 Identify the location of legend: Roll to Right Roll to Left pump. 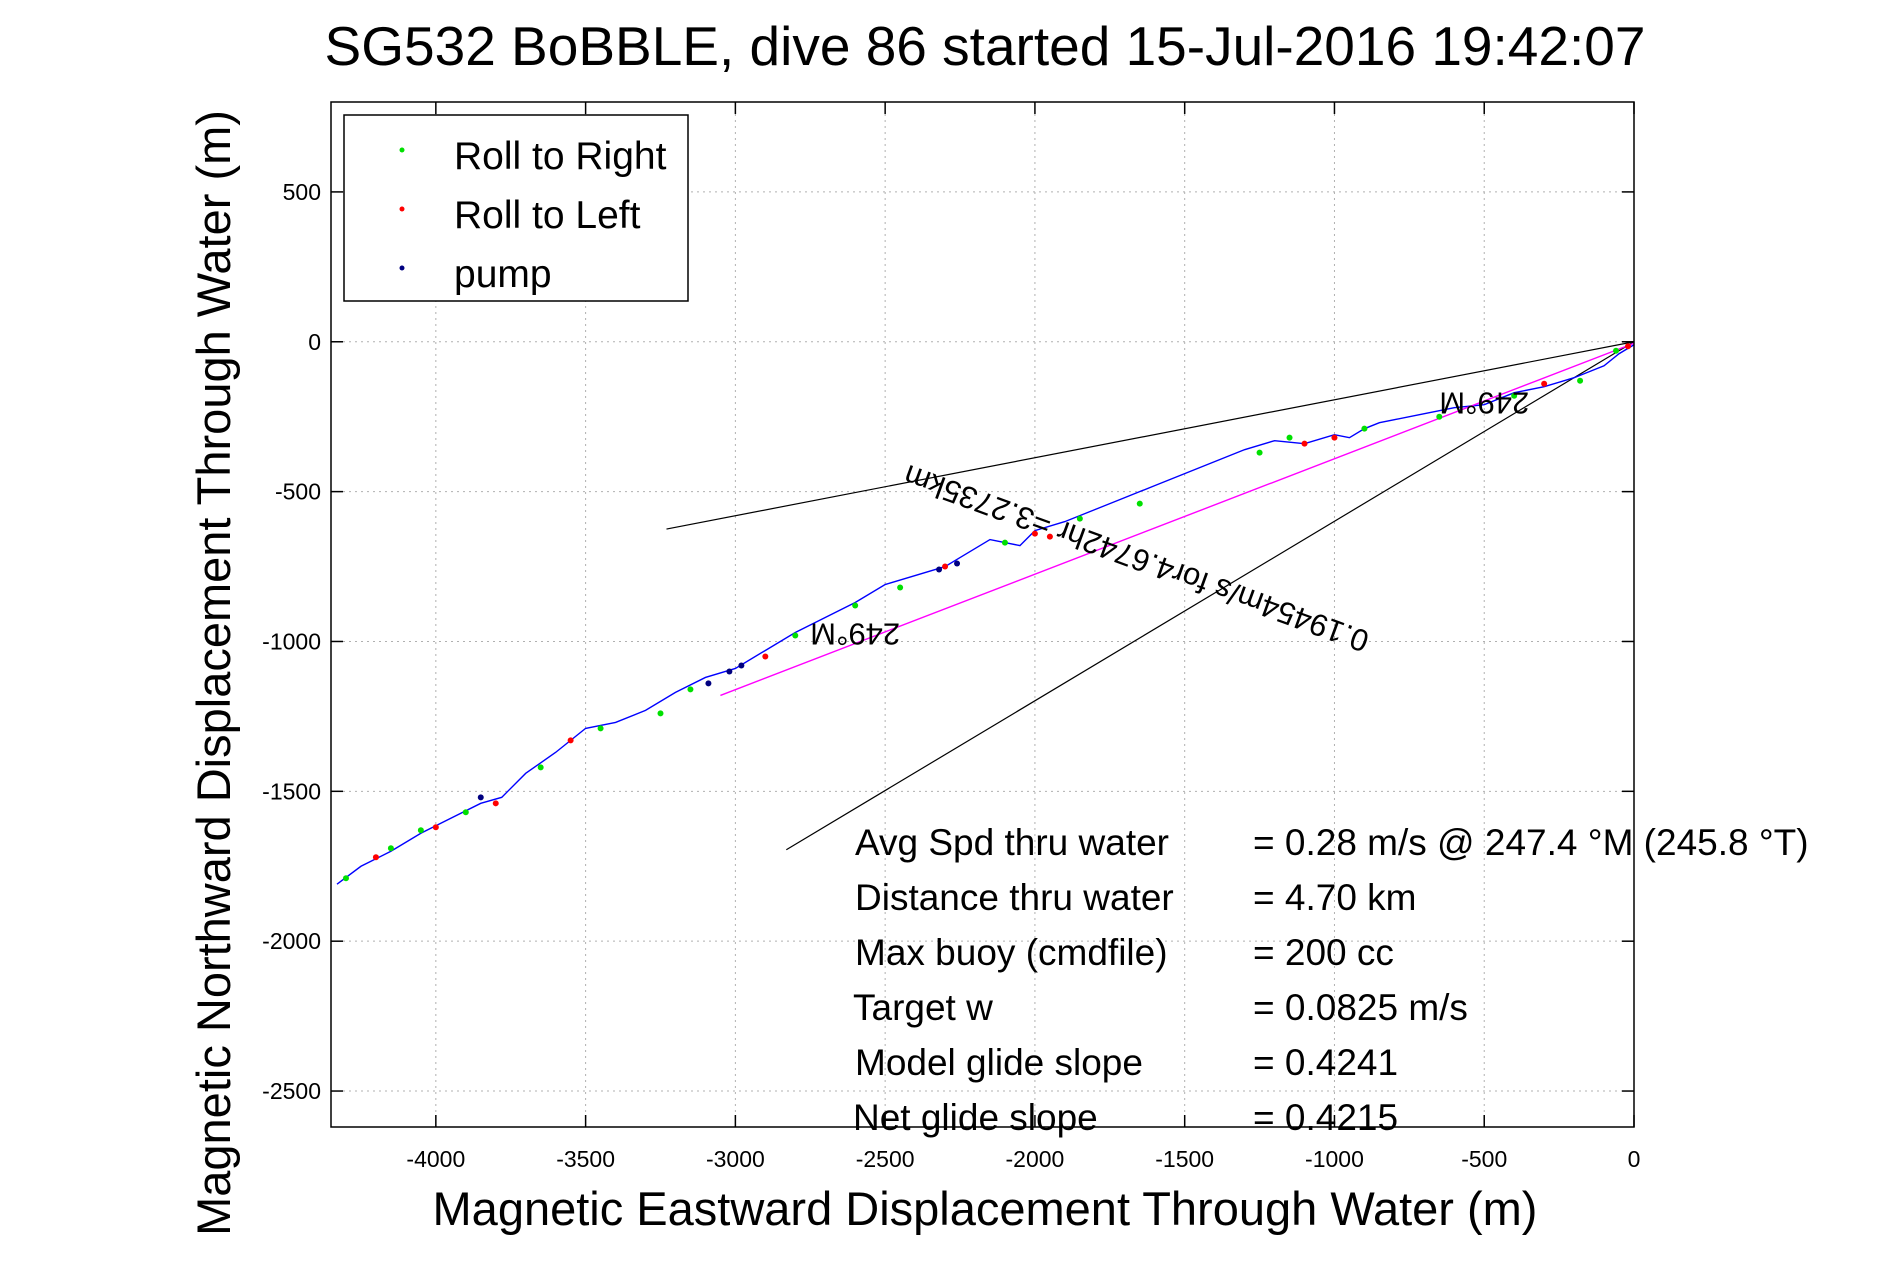
(516, 208).